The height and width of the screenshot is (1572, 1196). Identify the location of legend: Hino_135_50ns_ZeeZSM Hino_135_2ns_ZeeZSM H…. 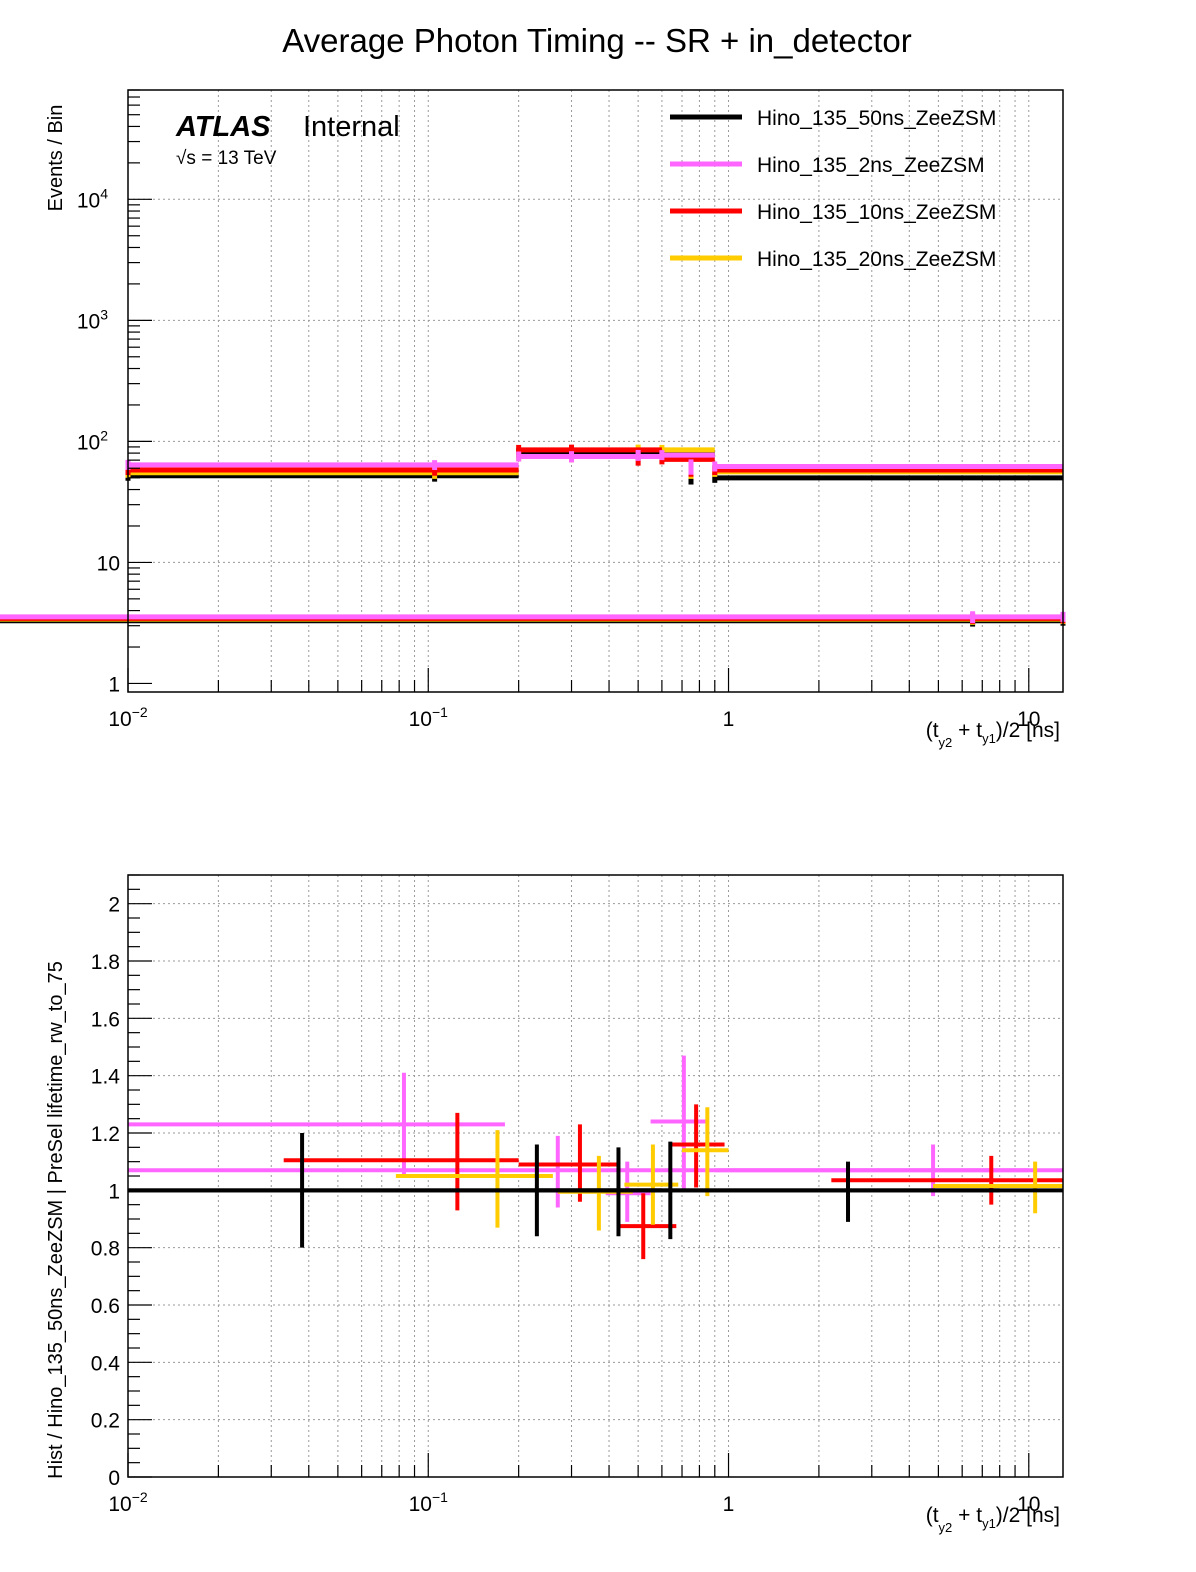
(833, 189).